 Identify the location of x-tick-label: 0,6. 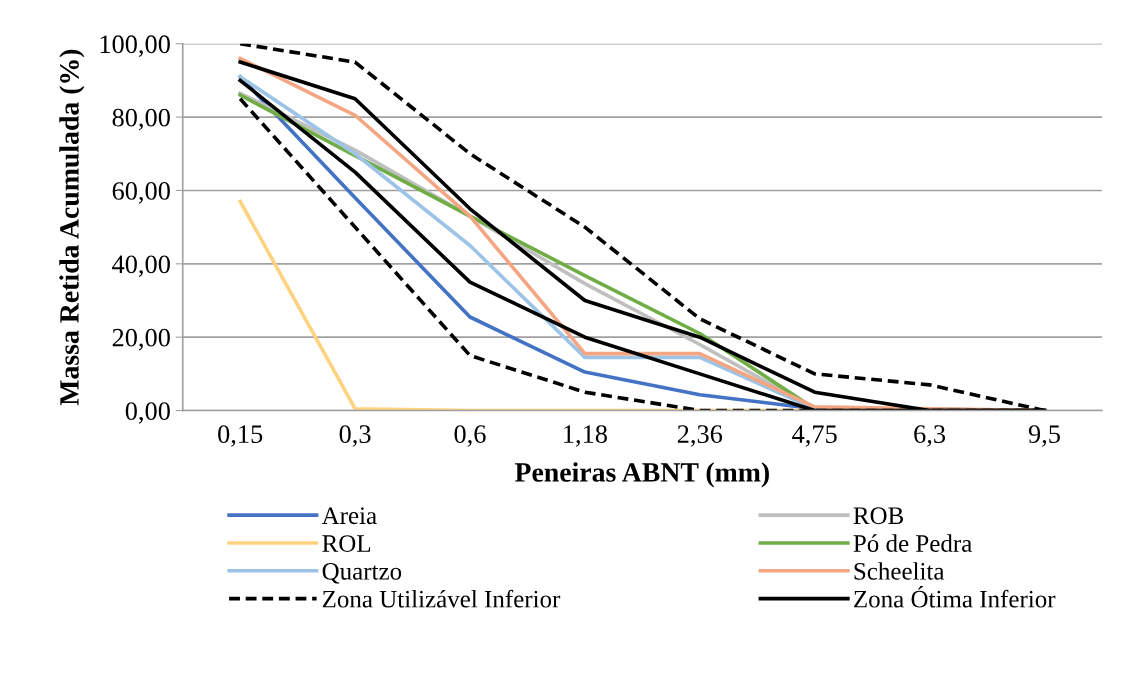
(470, 436).